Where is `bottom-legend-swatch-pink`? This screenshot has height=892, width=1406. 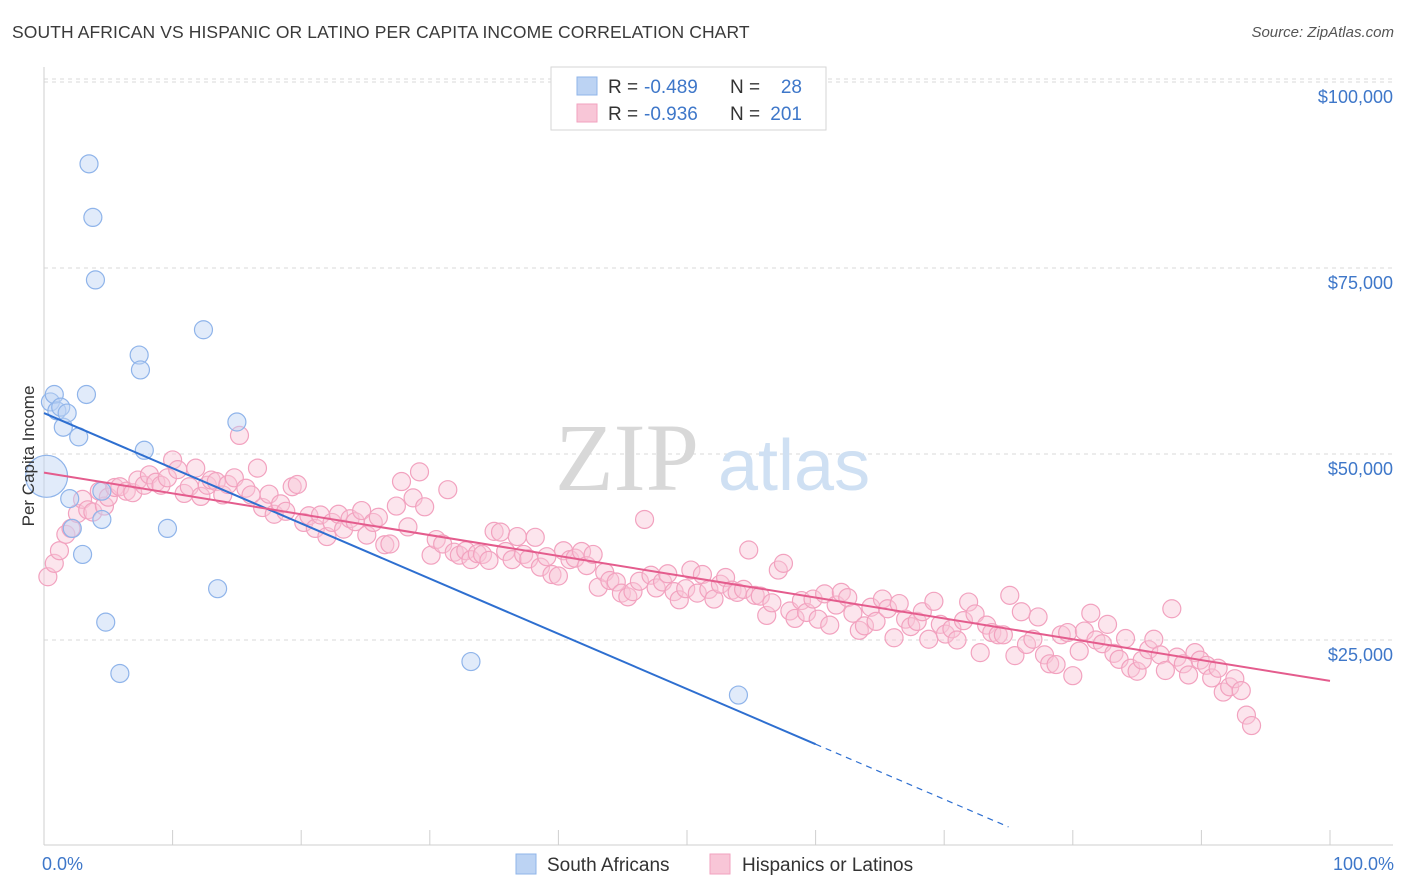
bottom-legend-swatch-pink is located at coordinates (720, 864).